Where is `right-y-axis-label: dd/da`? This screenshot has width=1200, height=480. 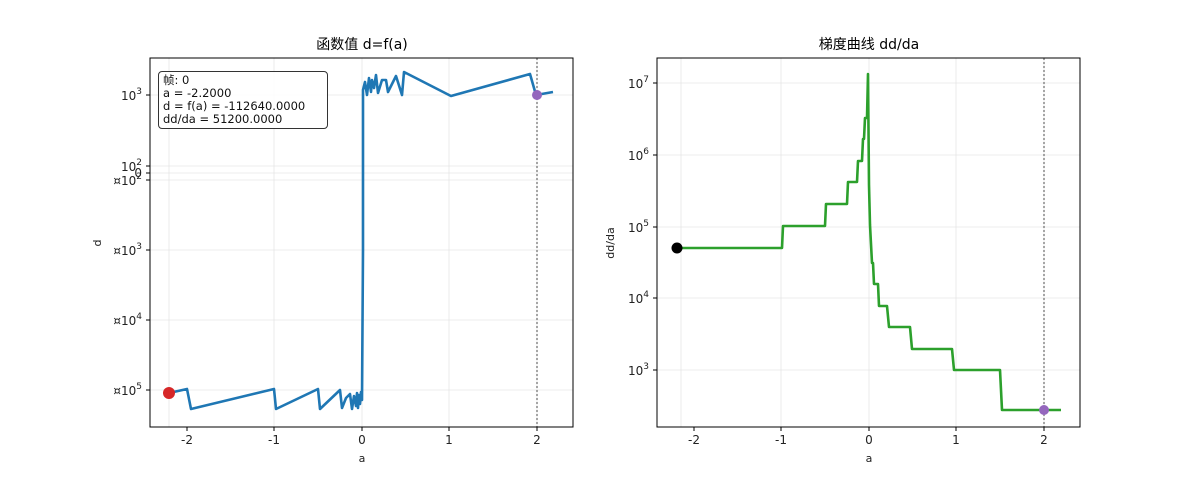 right-y-axis-label: dd/da is located at coordinates (610, 242).